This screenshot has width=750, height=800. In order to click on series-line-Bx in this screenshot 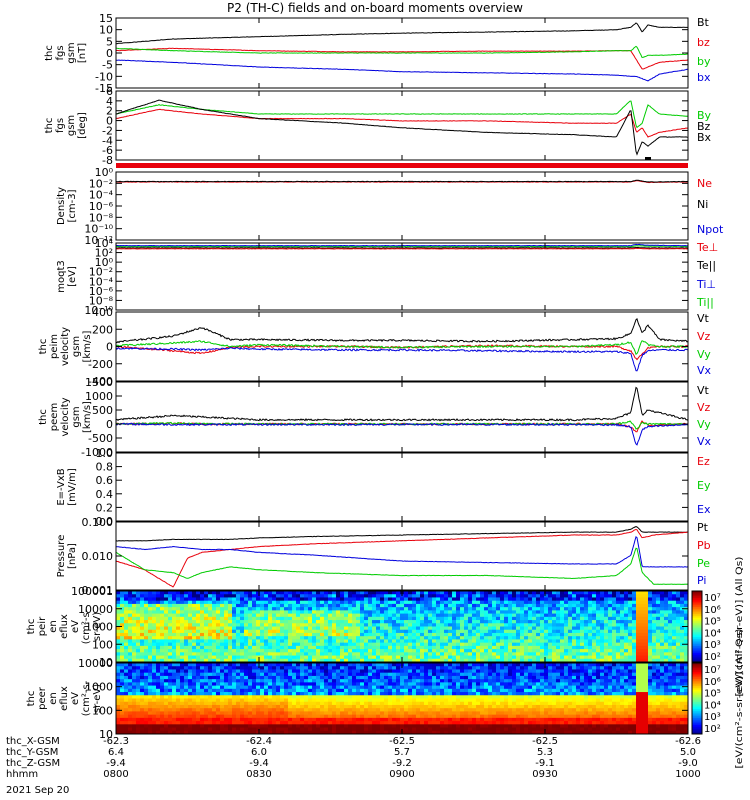, I will do `click(402, 127)`.